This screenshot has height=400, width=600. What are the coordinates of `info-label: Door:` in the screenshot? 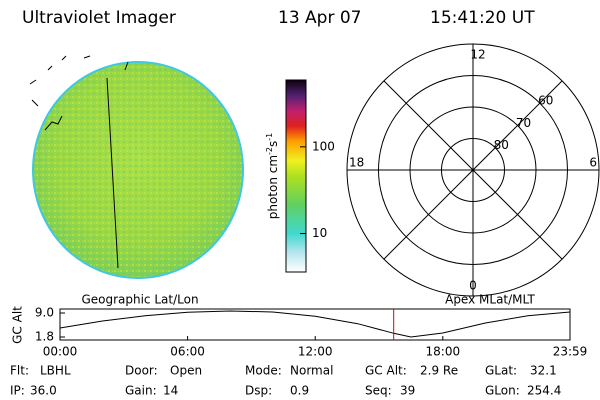 It's located at (141, 371).